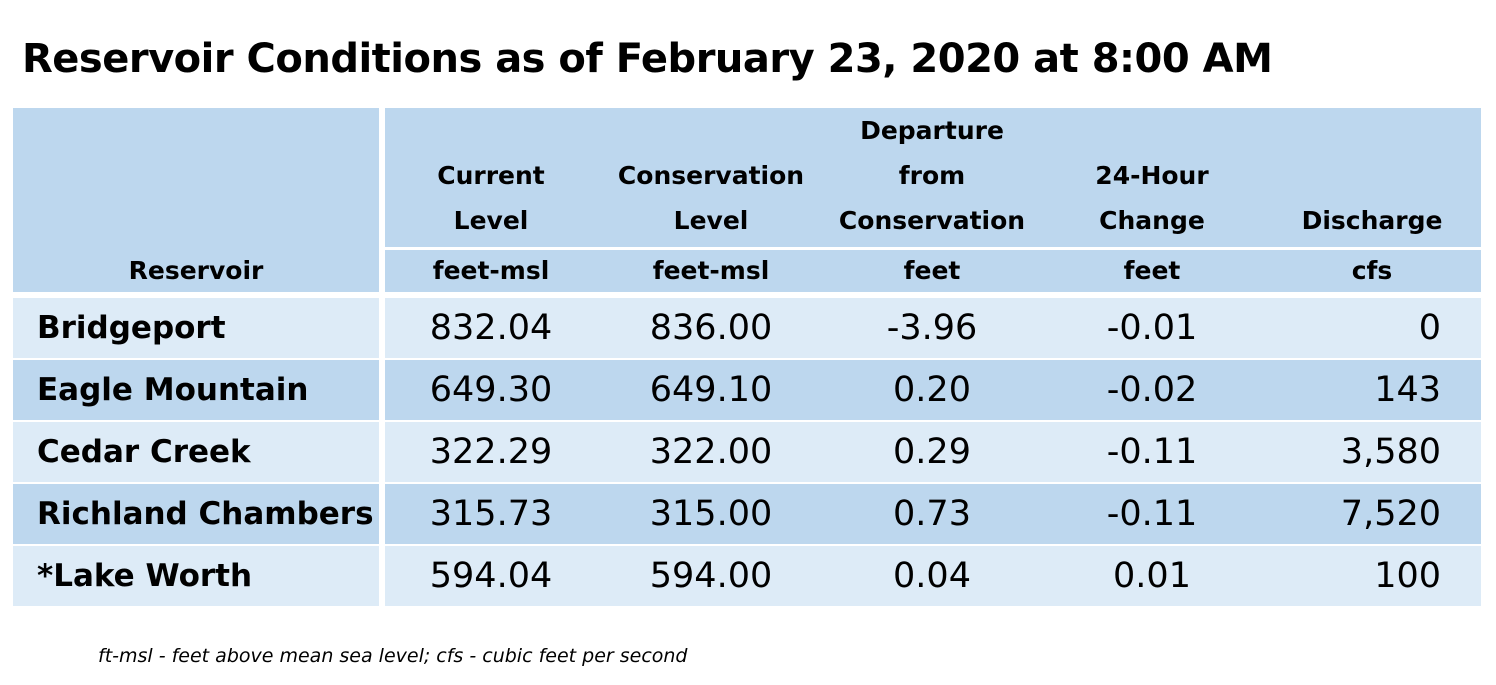  I want to click on unit-discharge: cfs, so click(1372, 270).